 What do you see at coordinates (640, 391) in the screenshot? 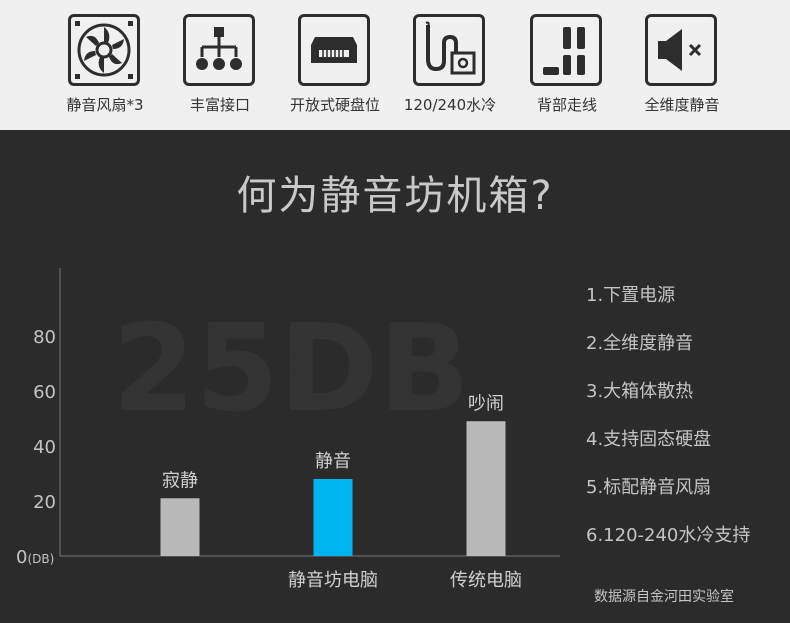
I see `list-item: 3.大箱体散热` at bounding box center [640, 391].